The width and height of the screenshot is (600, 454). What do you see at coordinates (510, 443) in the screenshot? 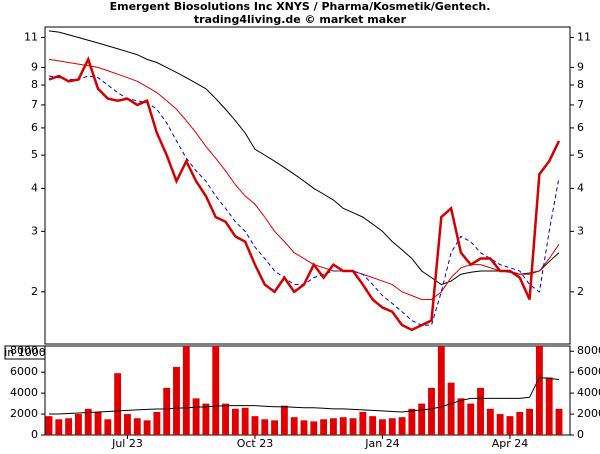
I see `x-tick-label: Apr 24` at bounding box center [510, 443].